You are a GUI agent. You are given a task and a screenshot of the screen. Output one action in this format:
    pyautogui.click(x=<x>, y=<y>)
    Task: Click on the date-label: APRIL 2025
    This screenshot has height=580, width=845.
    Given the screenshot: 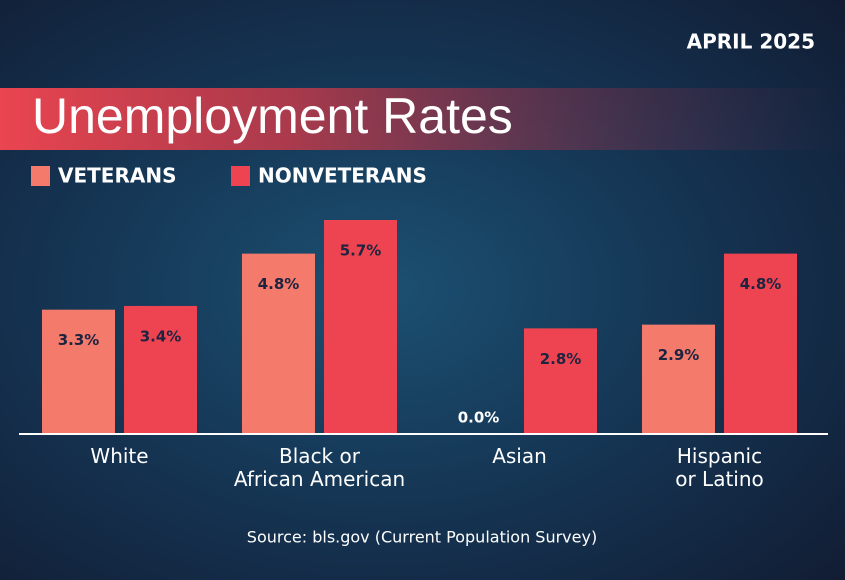 What is the action you would take?
    pyautogui.click(x=751, y=42)
    